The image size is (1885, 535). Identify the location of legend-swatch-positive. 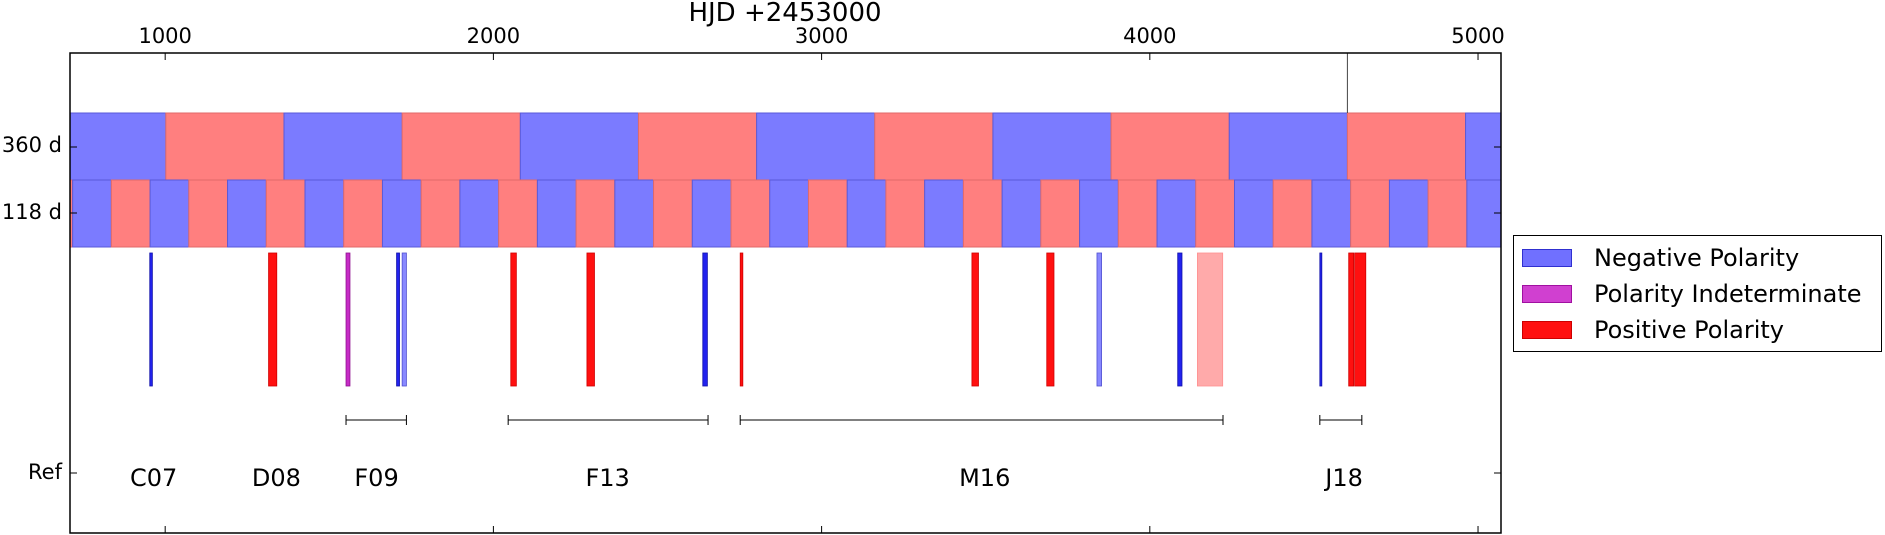
(1547, 330).